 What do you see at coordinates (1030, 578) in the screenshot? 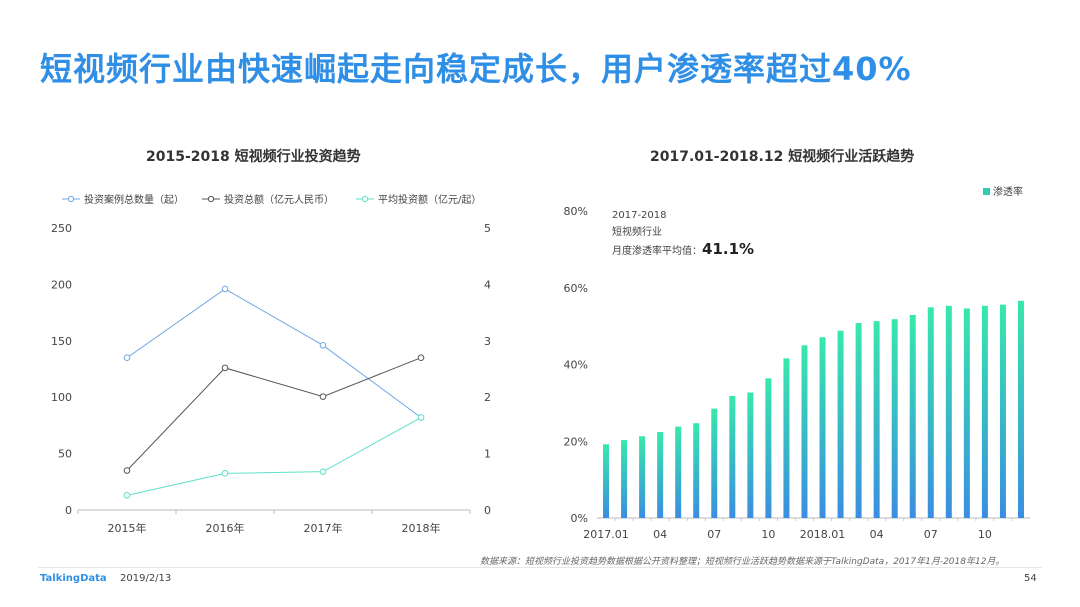
I see `page-number: 54` at bounding box center [1030, 578].